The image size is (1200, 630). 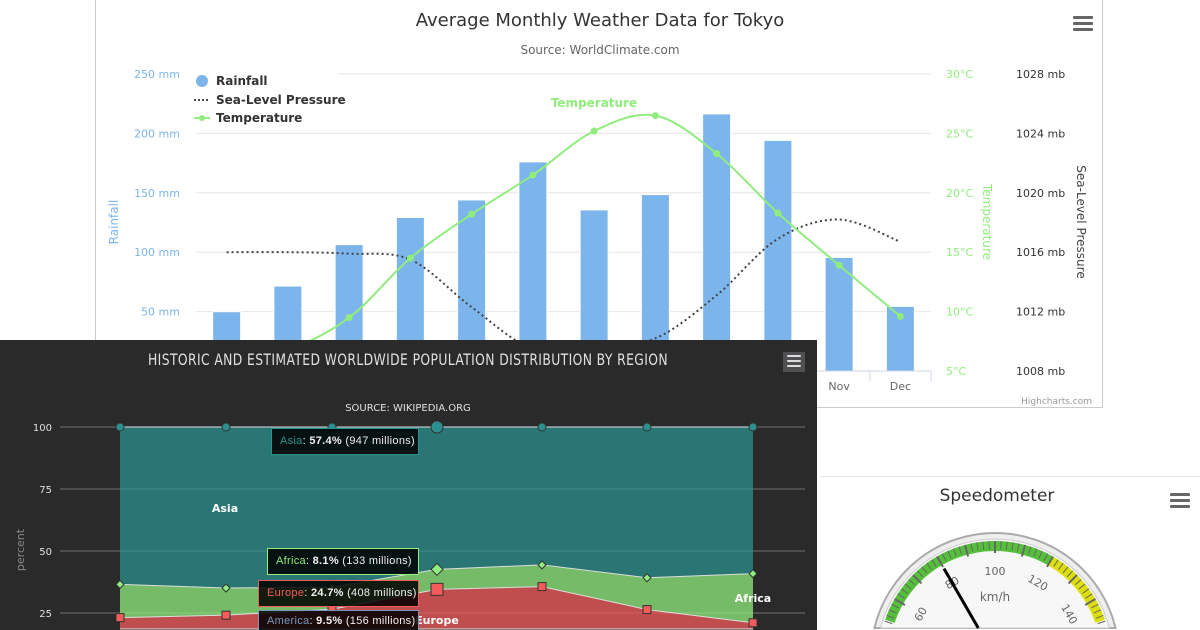 What do you see at coordinates (281, 100) in the screenshot?
I see `legend-label-pressure: Sea-Level Pressure` at bounding box center [281, 100].